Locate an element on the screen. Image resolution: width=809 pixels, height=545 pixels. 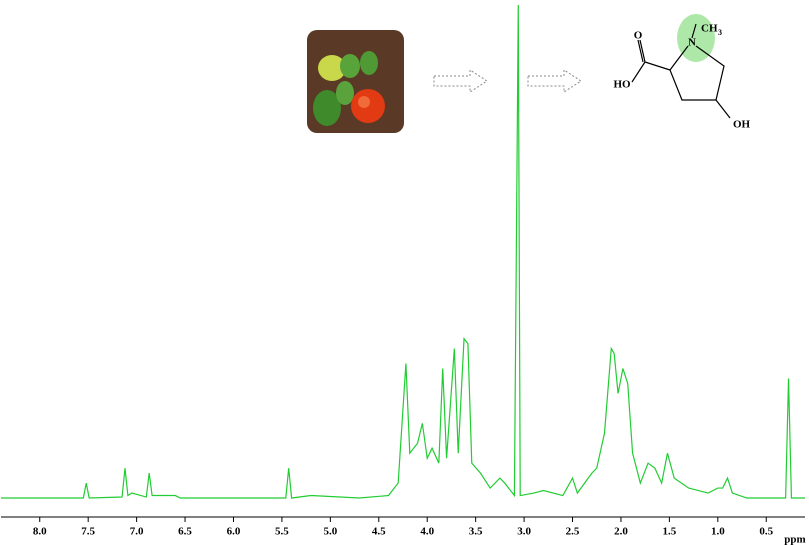
x-tick-label: 5.5 is located at coordinates (282, 532).